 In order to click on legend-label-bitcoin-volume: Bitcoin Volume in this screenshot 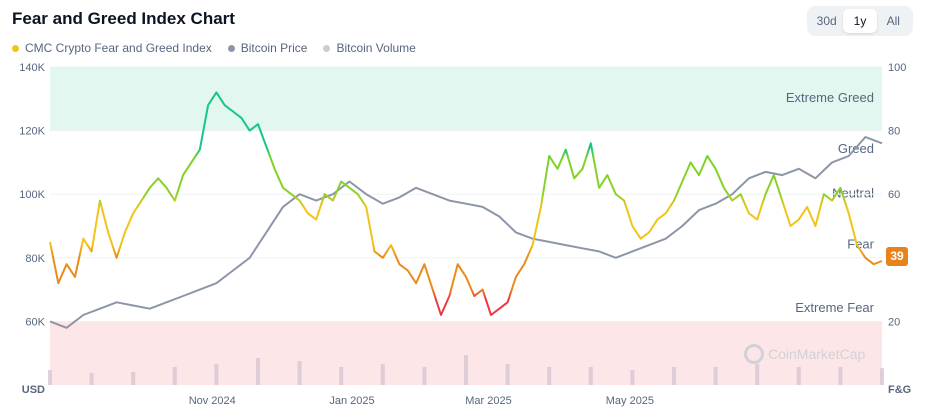, I will do `click(376, 48)`.